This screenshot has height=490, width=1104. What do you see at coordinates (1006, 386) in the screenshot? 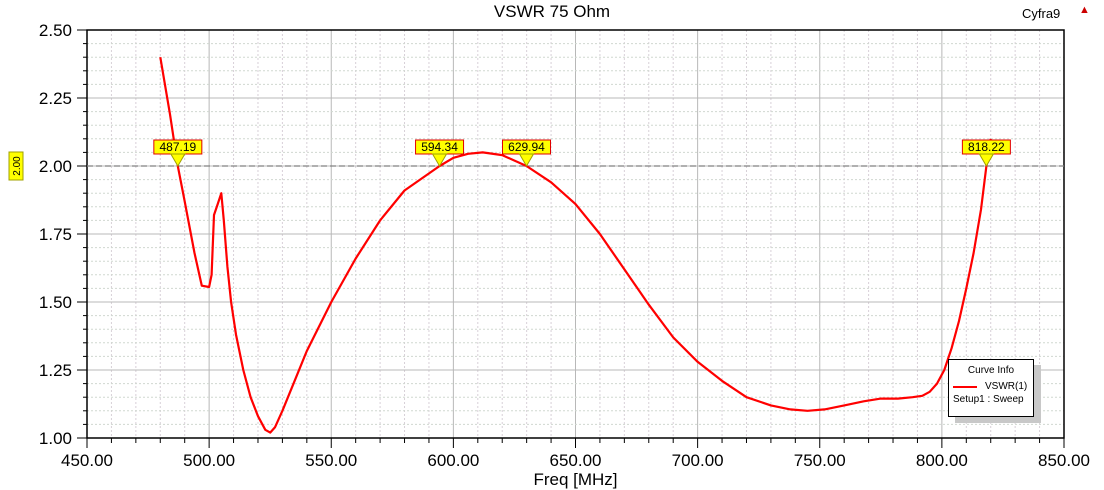
I see `legend-series-name: VSWR(1)` at bounding box center [1006, 386].